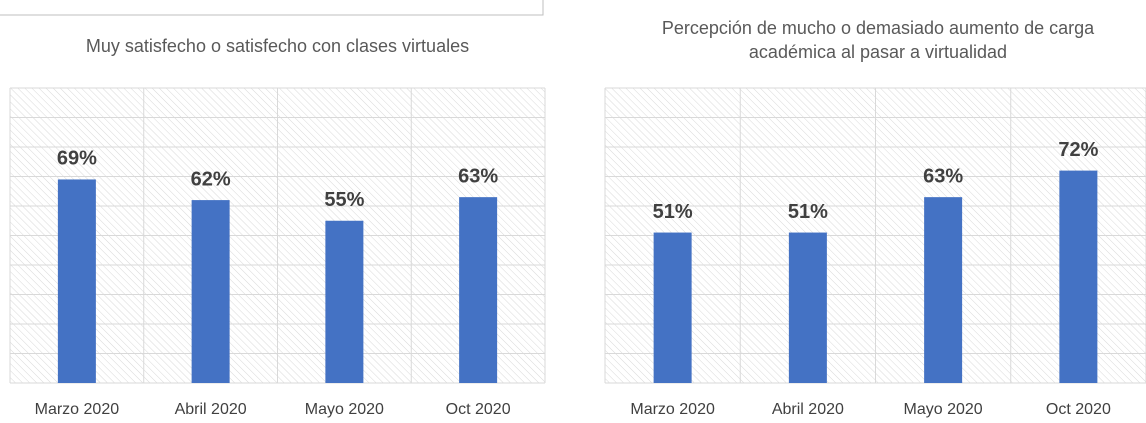 This screenshot has height=423, width=1146. I want to click on value-label: 62%, so click(211, 179).